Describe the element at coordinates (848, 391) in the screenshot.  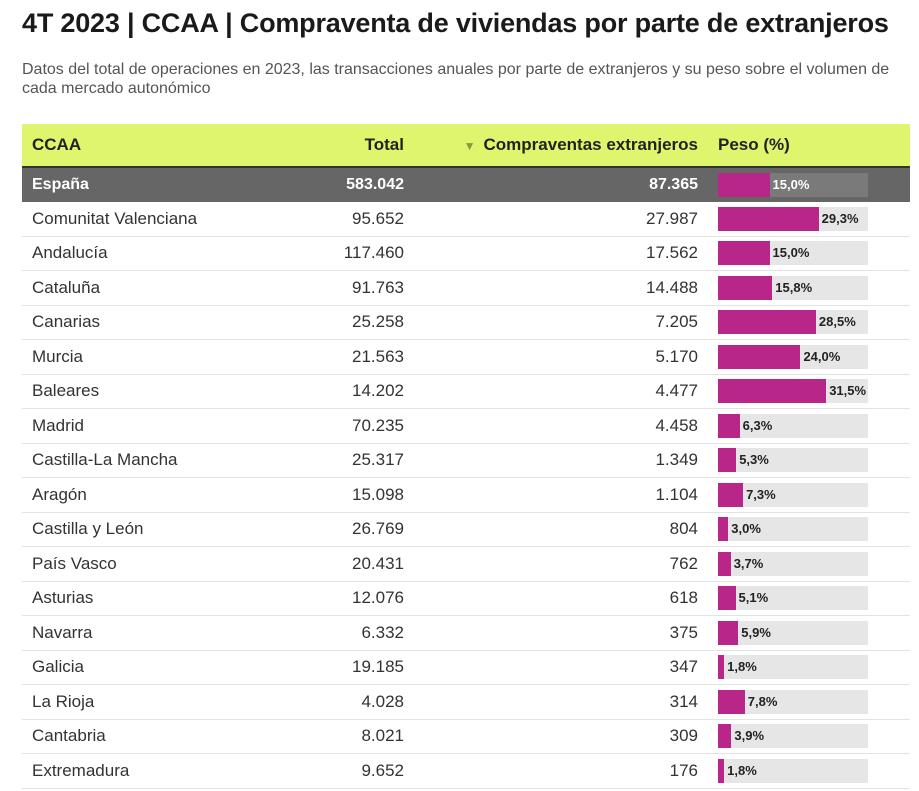
I see `bar-label: 31,5%` at that location.